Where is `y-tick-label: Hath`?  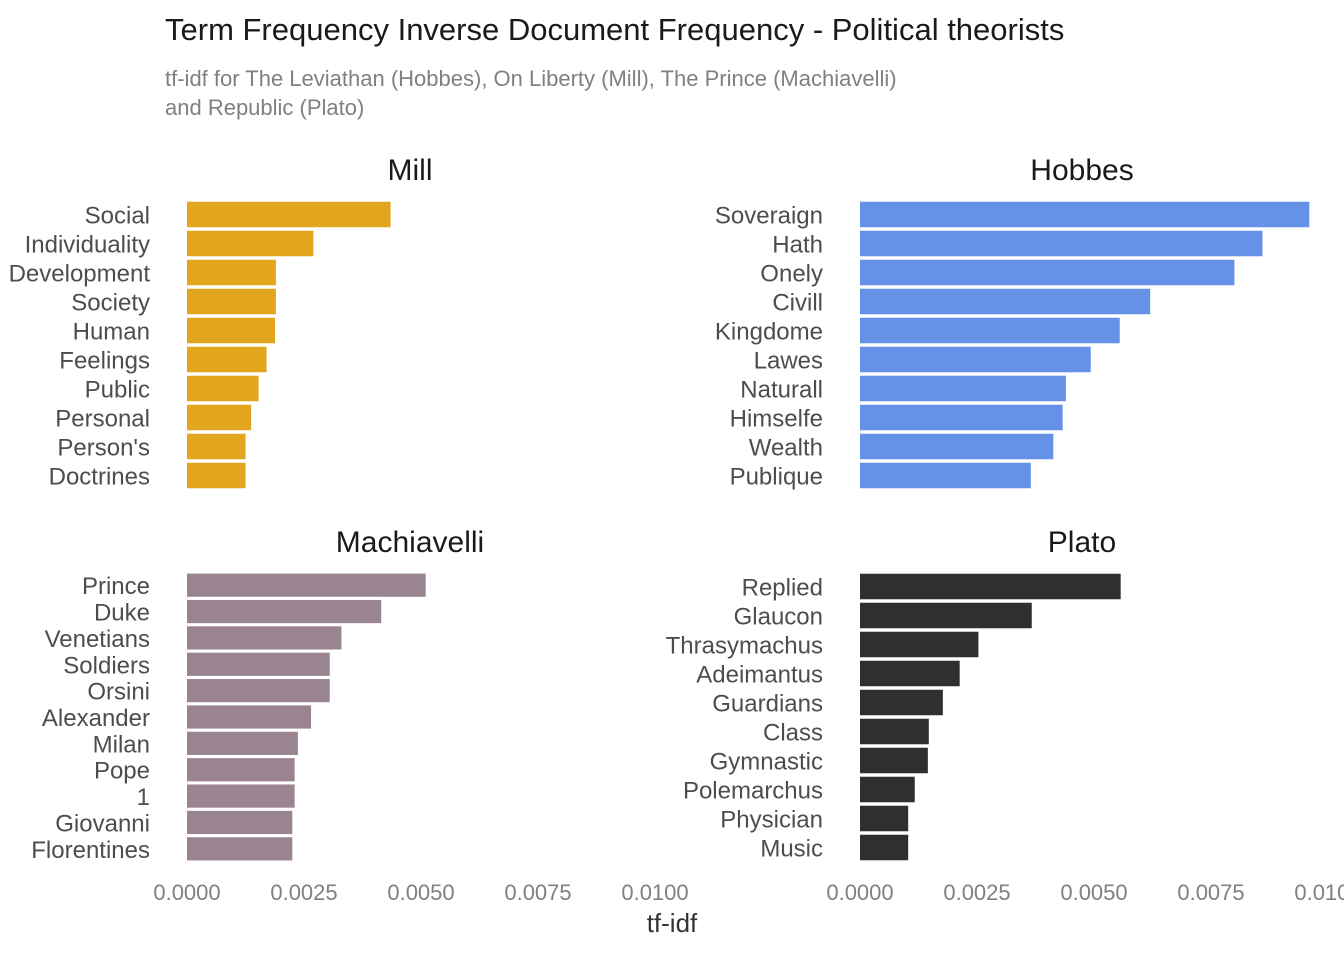 y-tick-label: Hath is located at coordinates (797, 245).